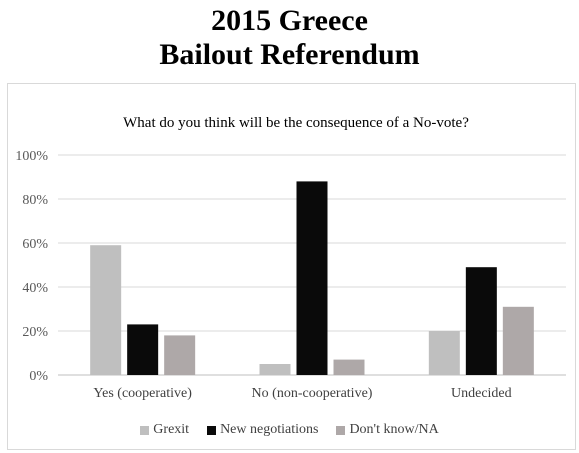  I want to click on legend: Grexit New negotiations Don't know/NA, so click(289, 430).